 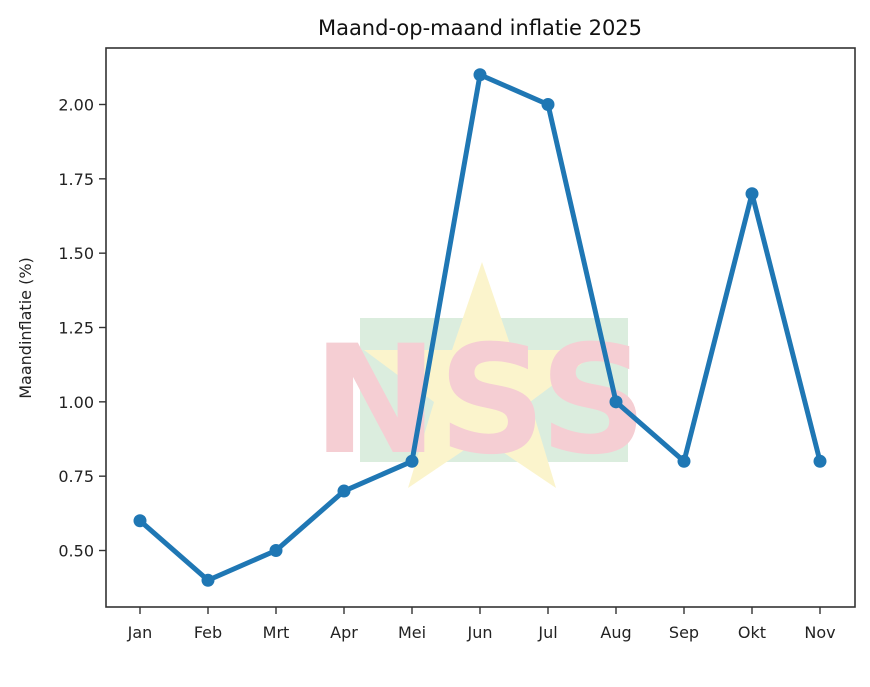 I want to click on watermark-text: NSS, so click(x=480, y=401).